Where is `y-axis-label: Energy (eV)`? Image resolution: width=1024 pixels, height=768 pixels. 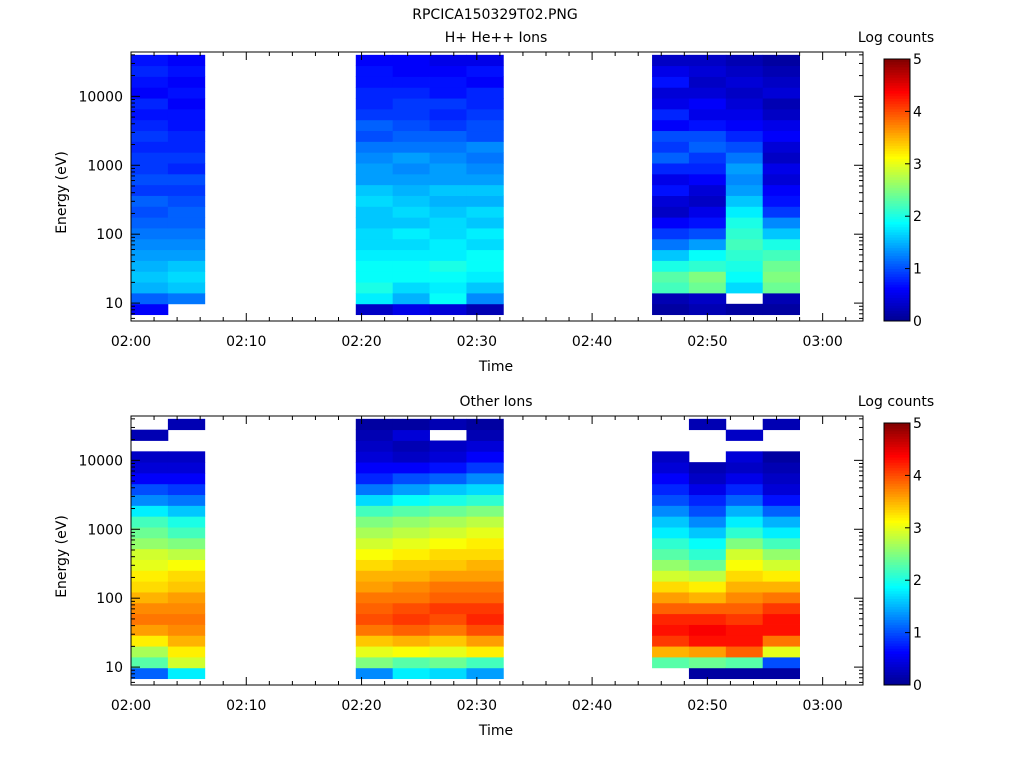
y-axis-label: Energy (eV) is located at coordinates (62, 192).